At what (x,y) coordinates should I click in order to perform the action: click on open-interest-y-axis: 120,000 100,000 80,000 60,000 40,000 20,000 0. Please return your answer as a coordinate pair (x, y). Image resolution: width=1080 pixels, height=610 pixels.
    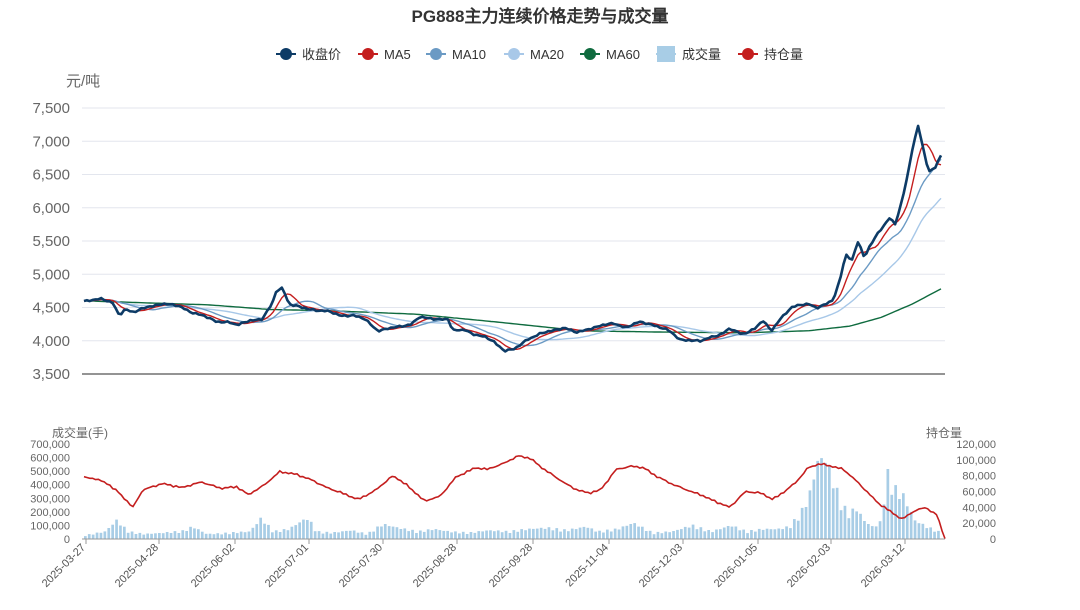
    Looking at the image, I should click on (976, 492).